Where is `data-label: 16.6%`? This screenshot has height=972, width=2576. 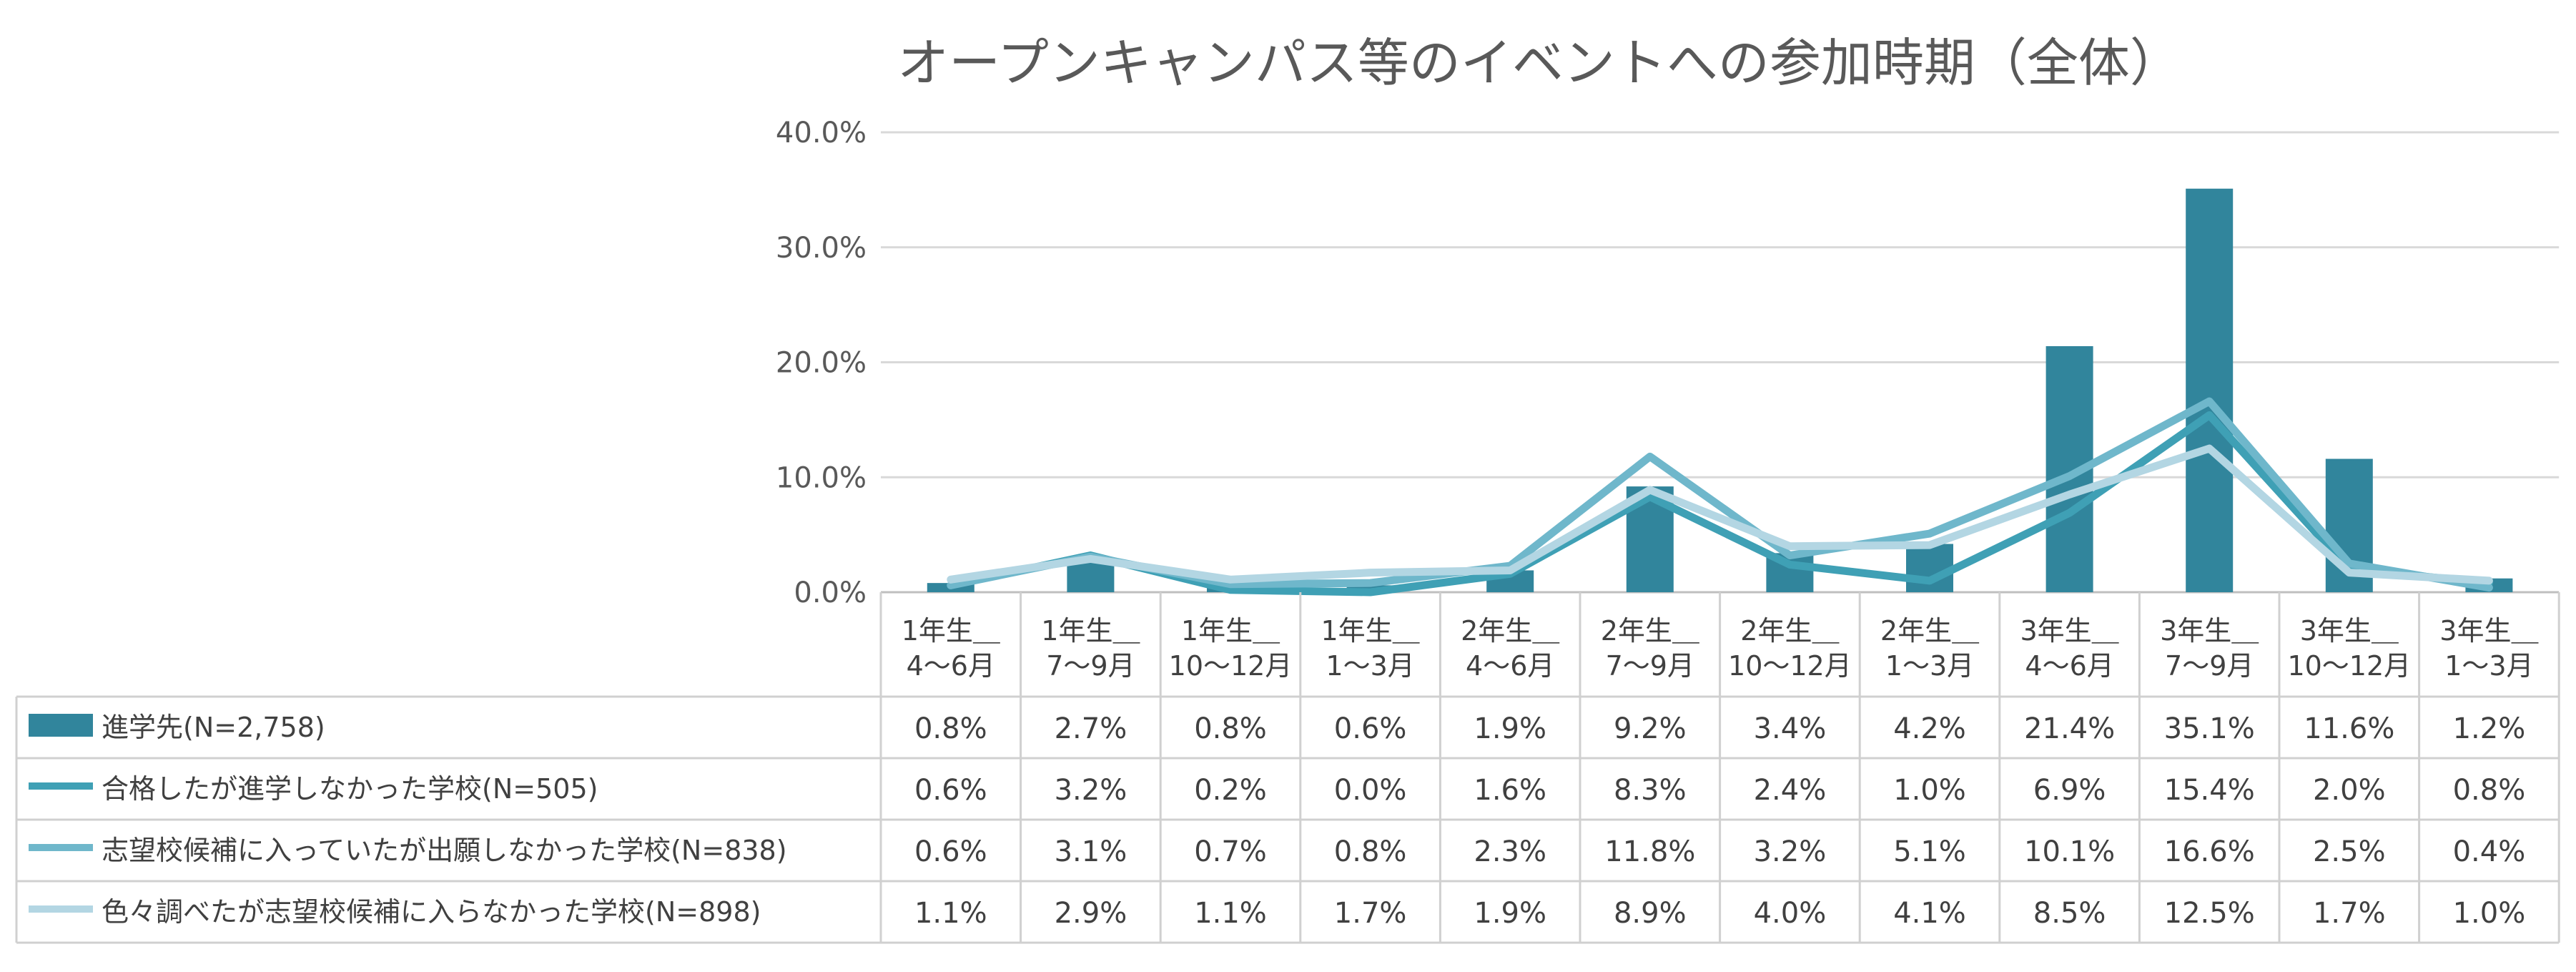 data-label: 16.6% is located at coordinates (2209, 851).